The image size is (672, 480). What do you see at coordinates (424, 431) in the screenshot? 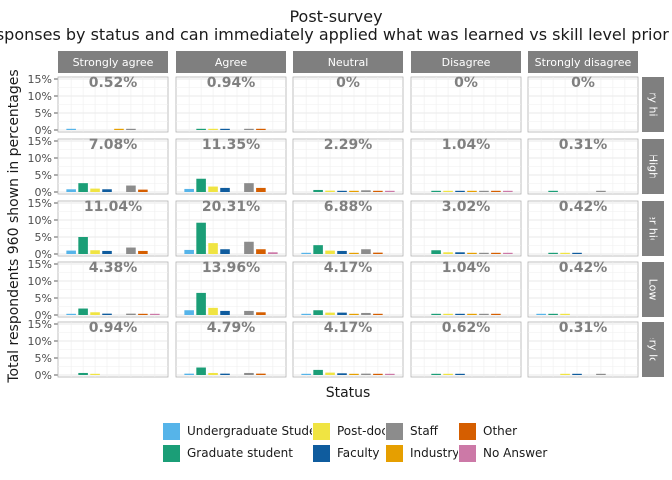
I see `legend-label: Staff` at bounding box center [424, 431].